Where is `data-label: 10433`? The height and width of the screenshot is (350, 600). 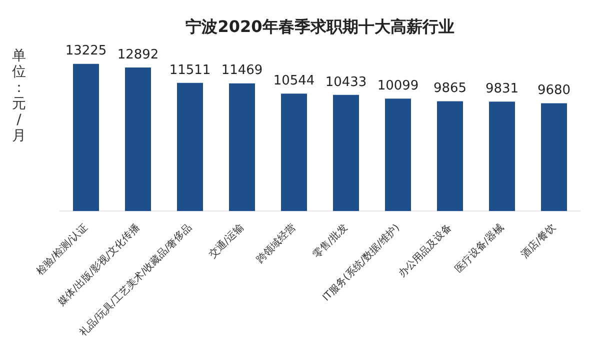
data-label: 10433 is located at coordinates (346, 82).